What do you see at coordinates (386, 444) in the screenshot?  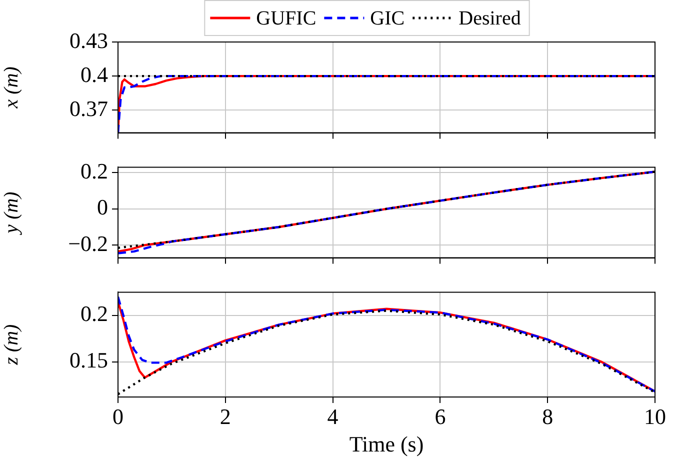 I see `x-axis-title: Time (s)` at bounding box center [386, 444].